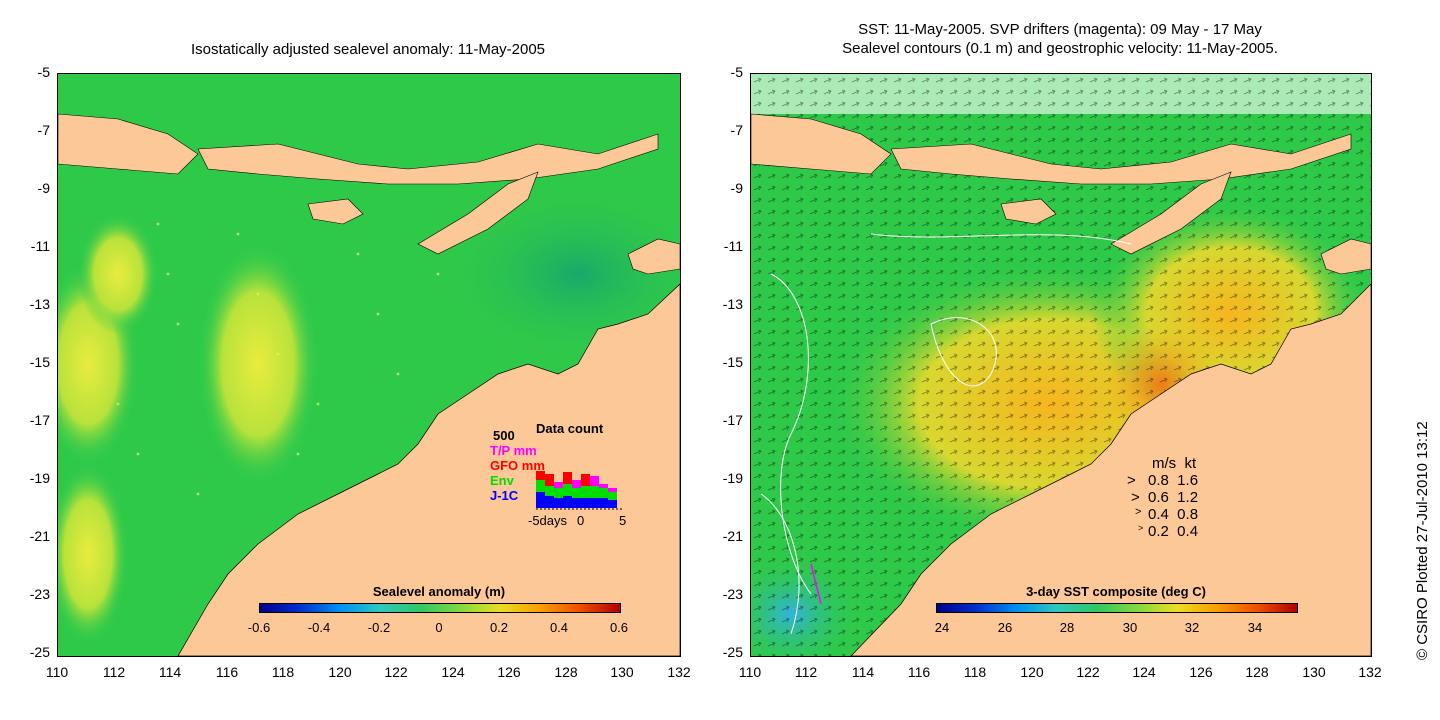  Describe the element at coordinates (732, 304) in the screenshot. I see `right-y-tick: -13` at that location.